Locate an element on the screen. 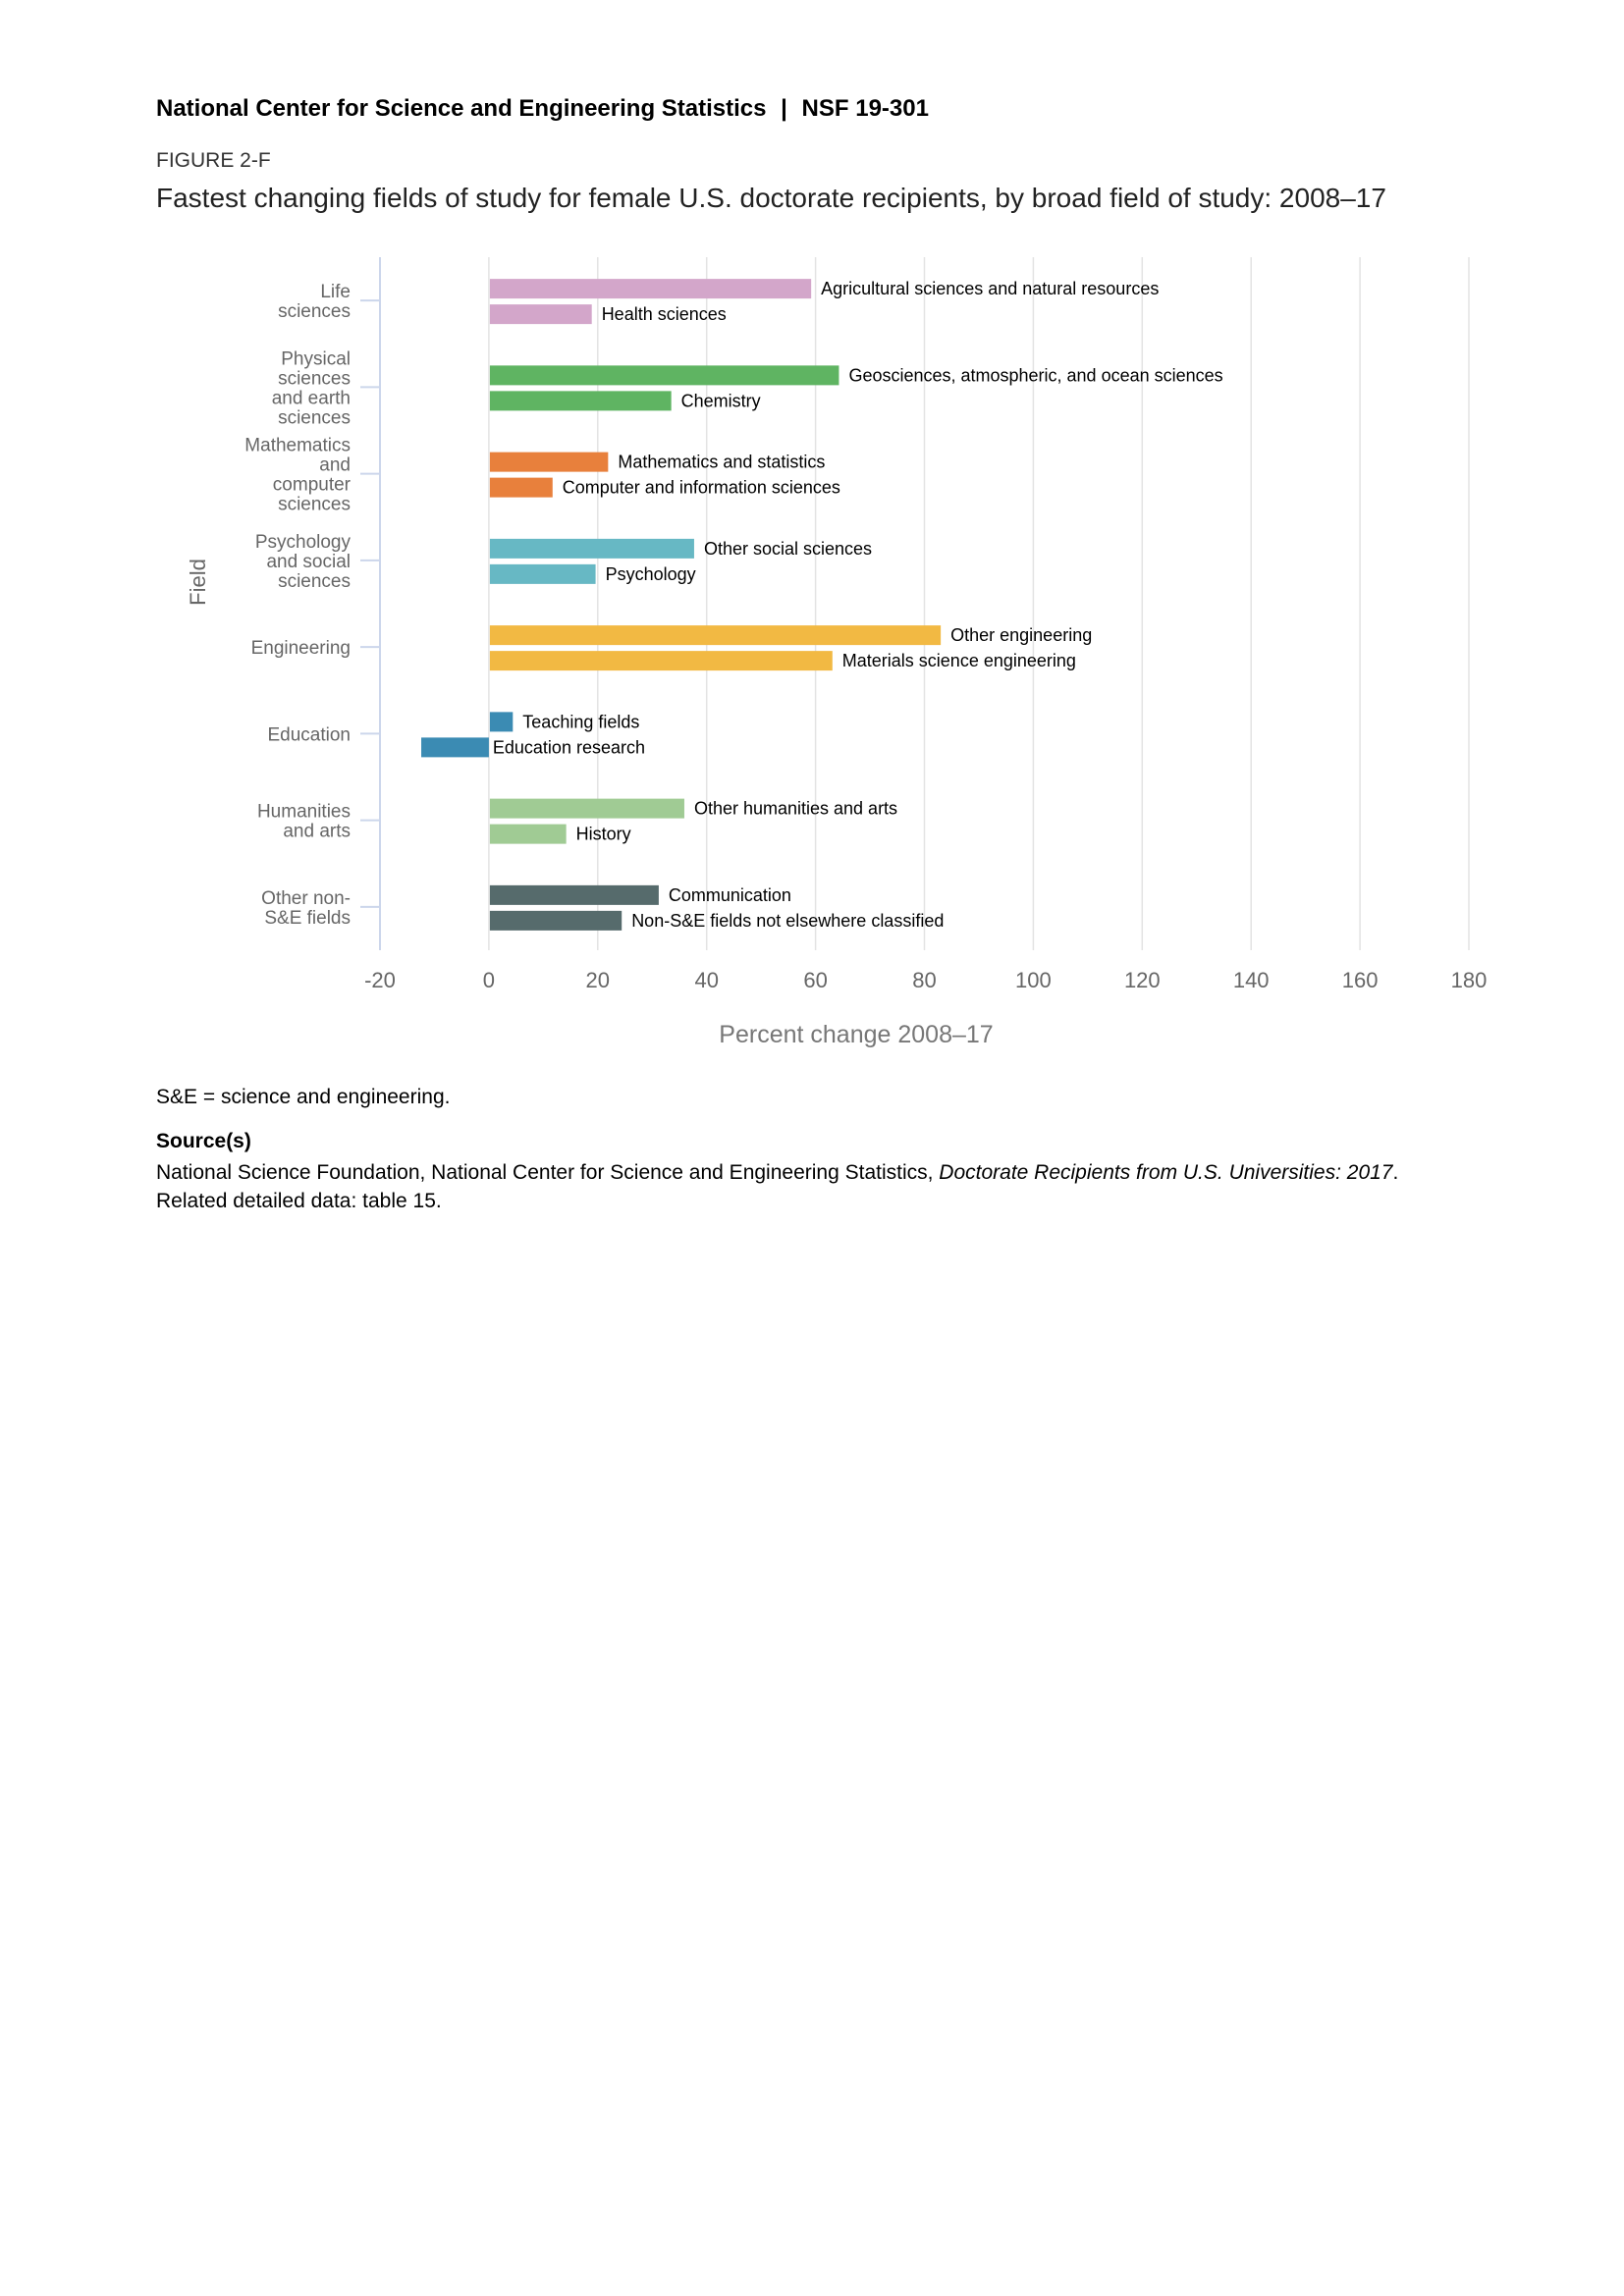 This screenshot has width=1624, height=2296. y-category-label-line: Psychology is located at coordinates (303, 542).